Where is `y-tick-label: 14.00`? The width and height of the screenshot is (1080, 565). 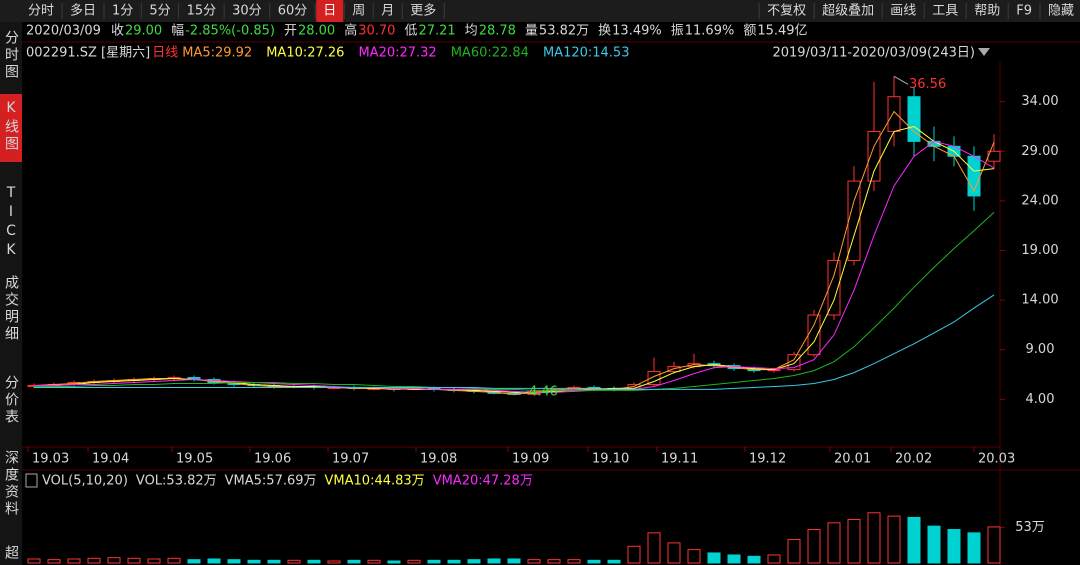 y-tick-label: 14.00 is located at coordinates (1039, 300).